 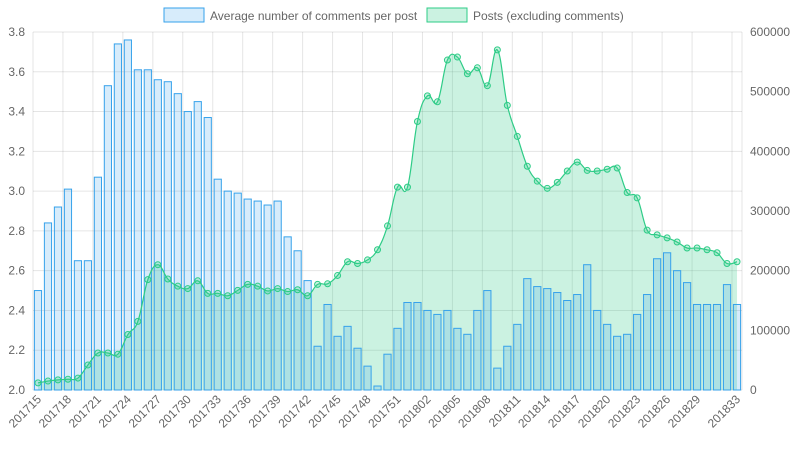 What do you see at coordinates (354, 411) in the screenshot?
I see `x-tick-label: 201748` at bounding box center [354, 411].